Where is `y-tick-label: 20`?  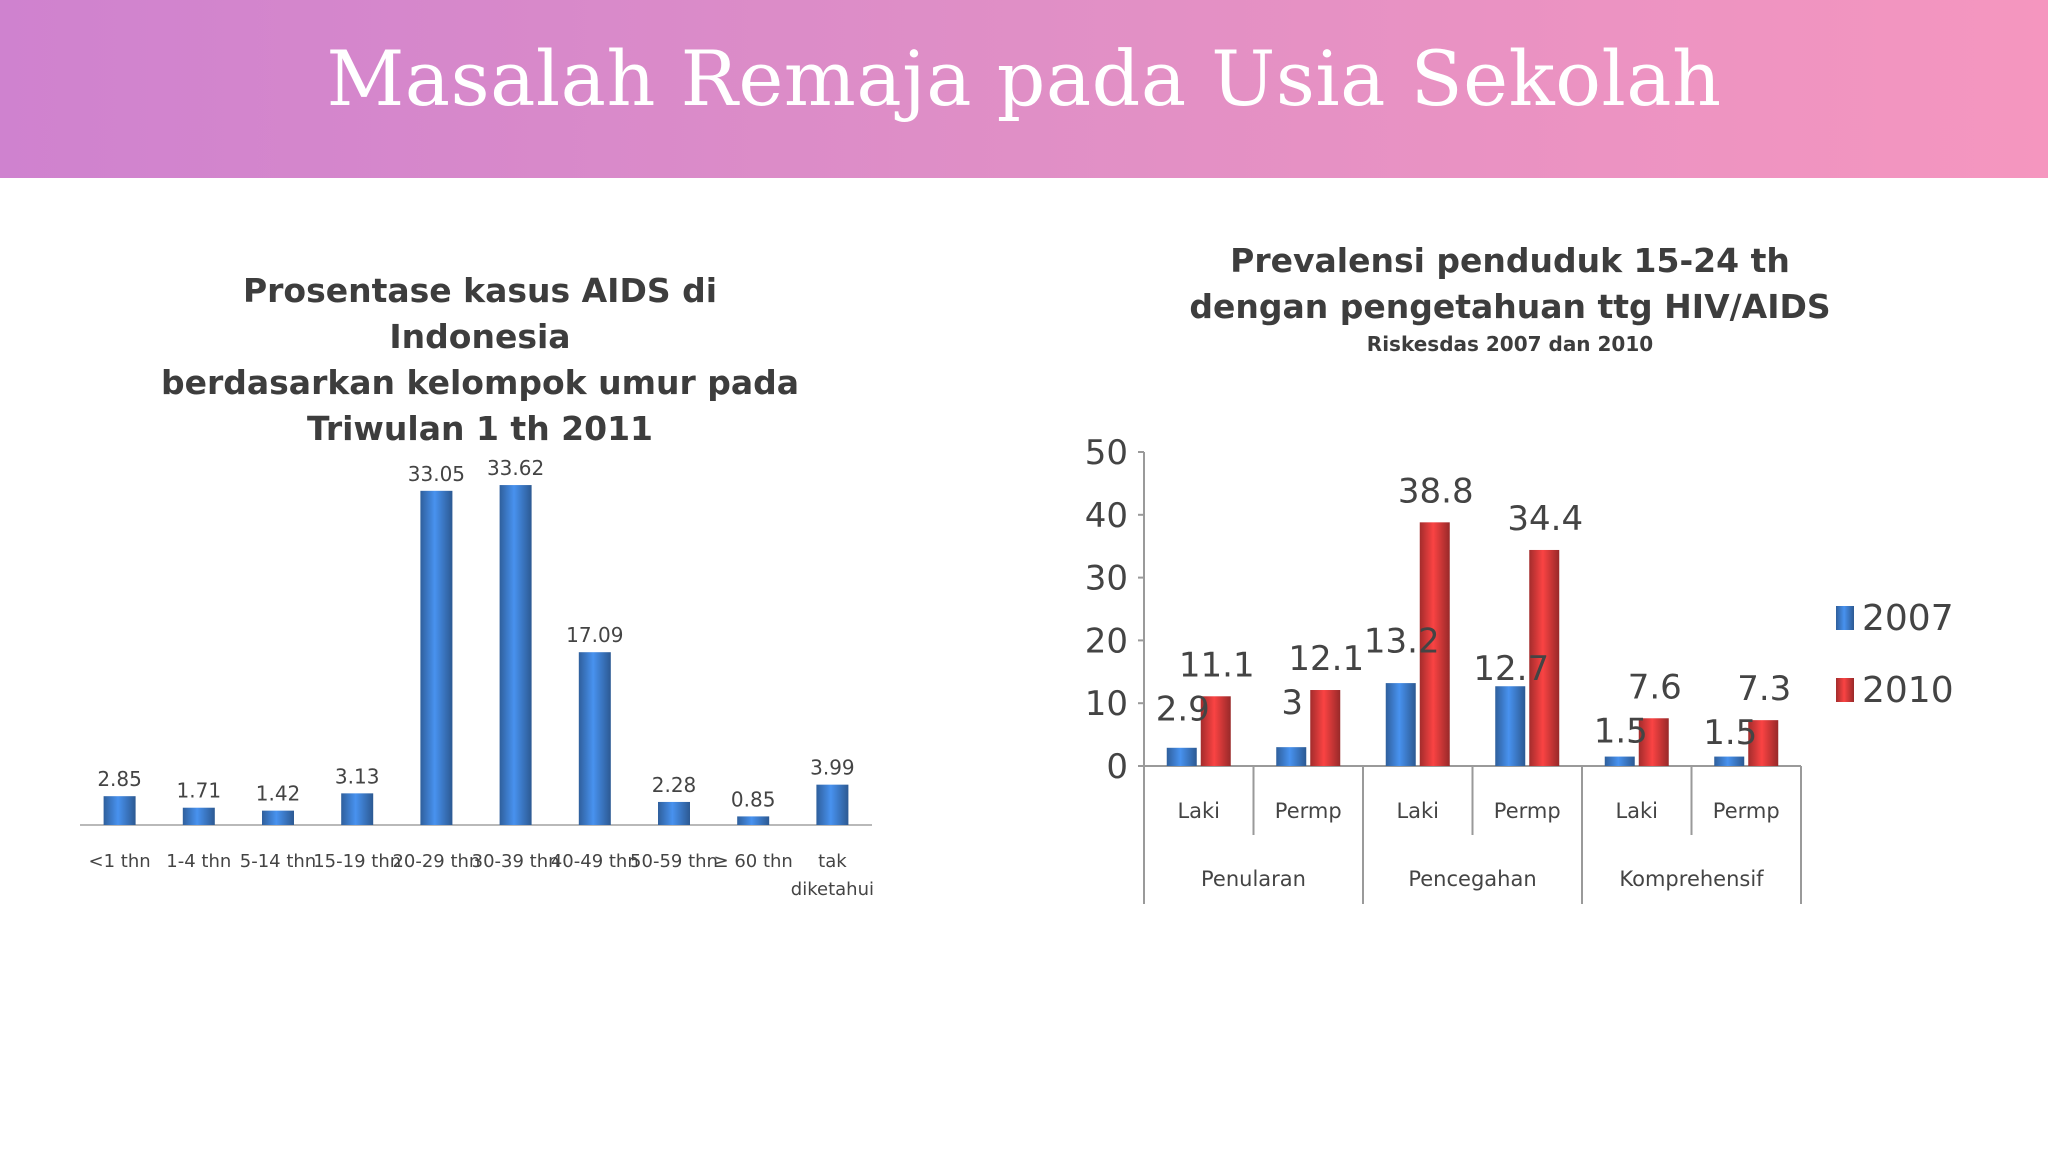 y-tick-label: 20 is located at coordinates (1106, 641).